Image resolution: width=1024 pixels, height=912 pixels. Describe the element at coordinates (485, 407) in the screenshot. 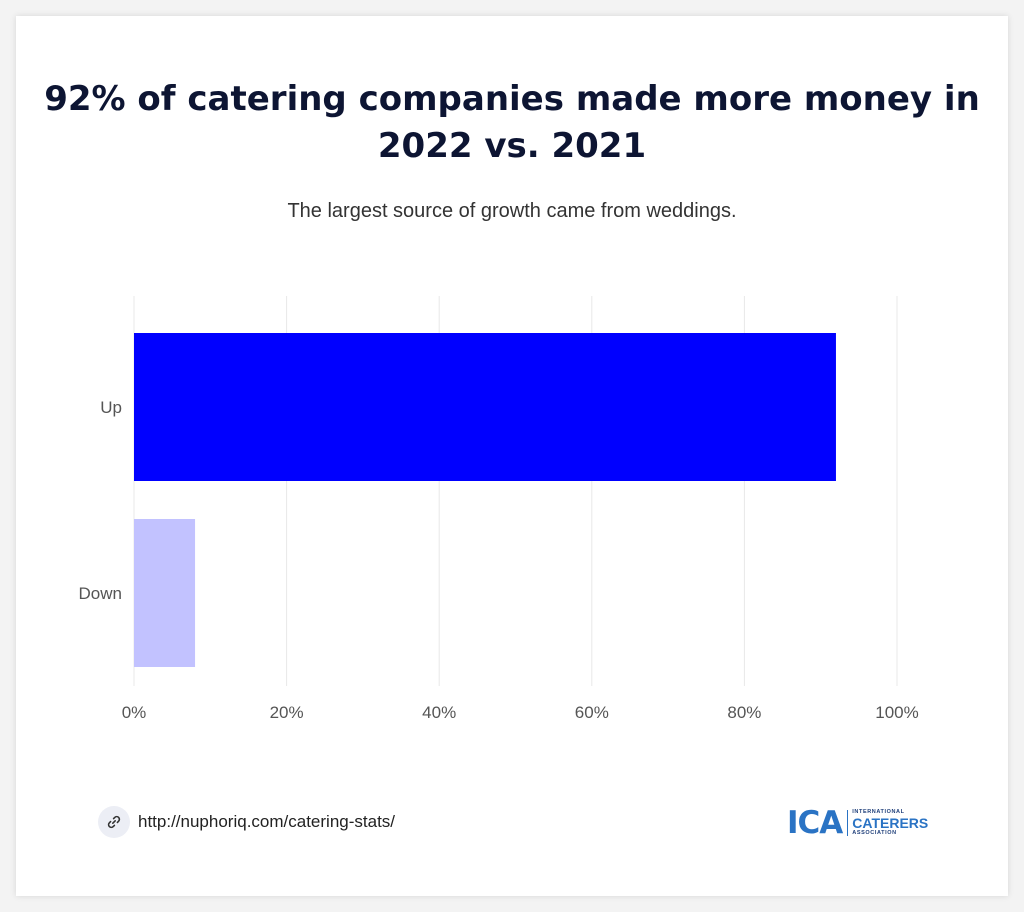

I see `bar-up` at that location.